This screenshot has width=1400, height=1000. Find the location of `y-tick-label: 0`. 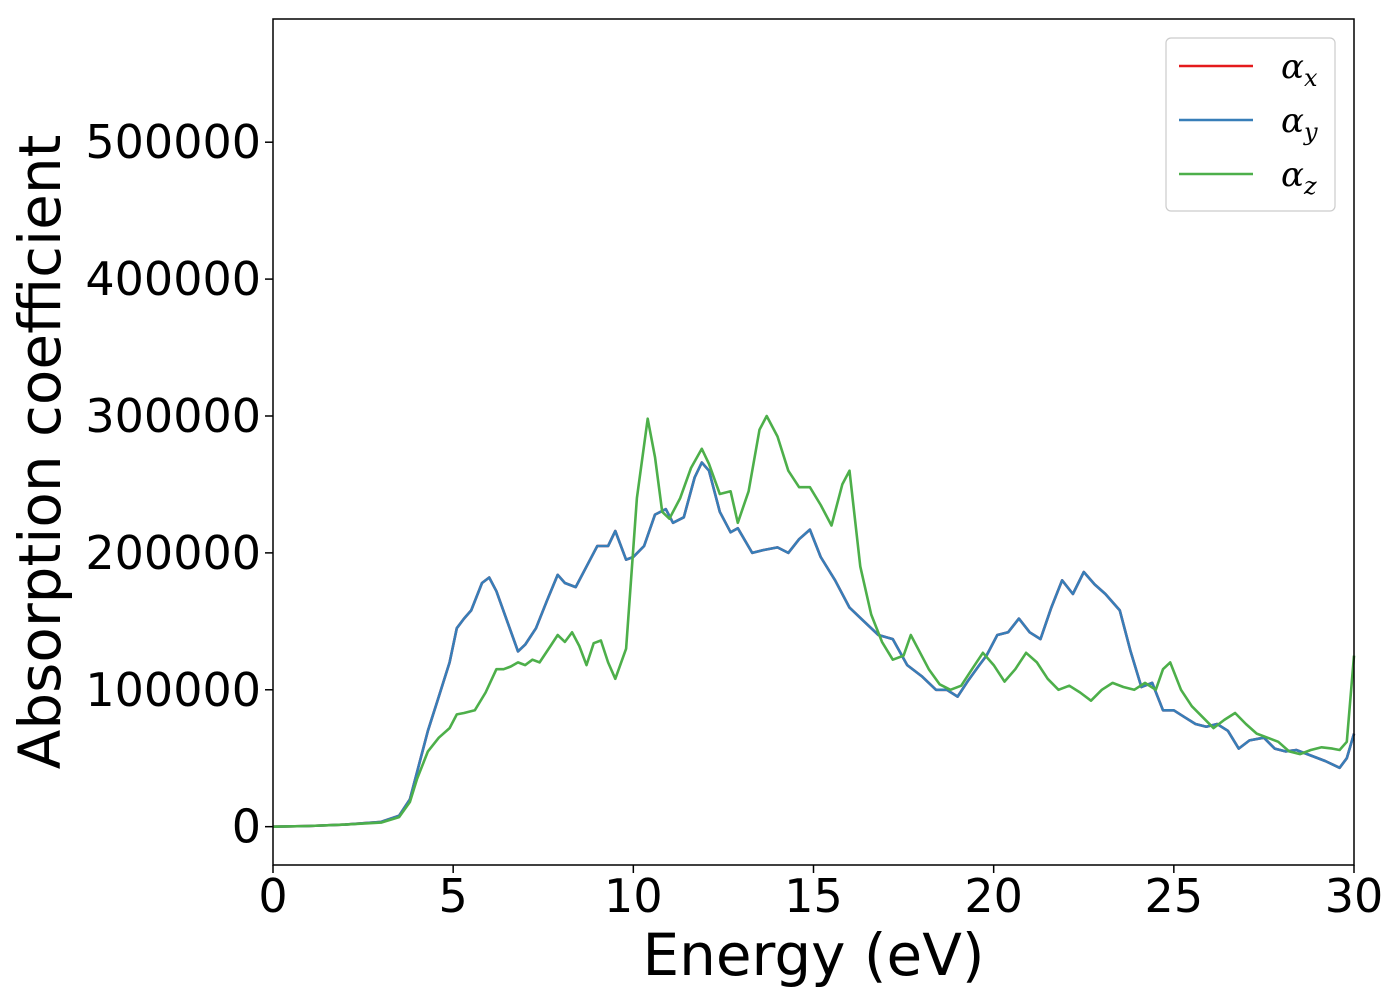

y-tick-label: 0 is located at coordinates (246, 827).